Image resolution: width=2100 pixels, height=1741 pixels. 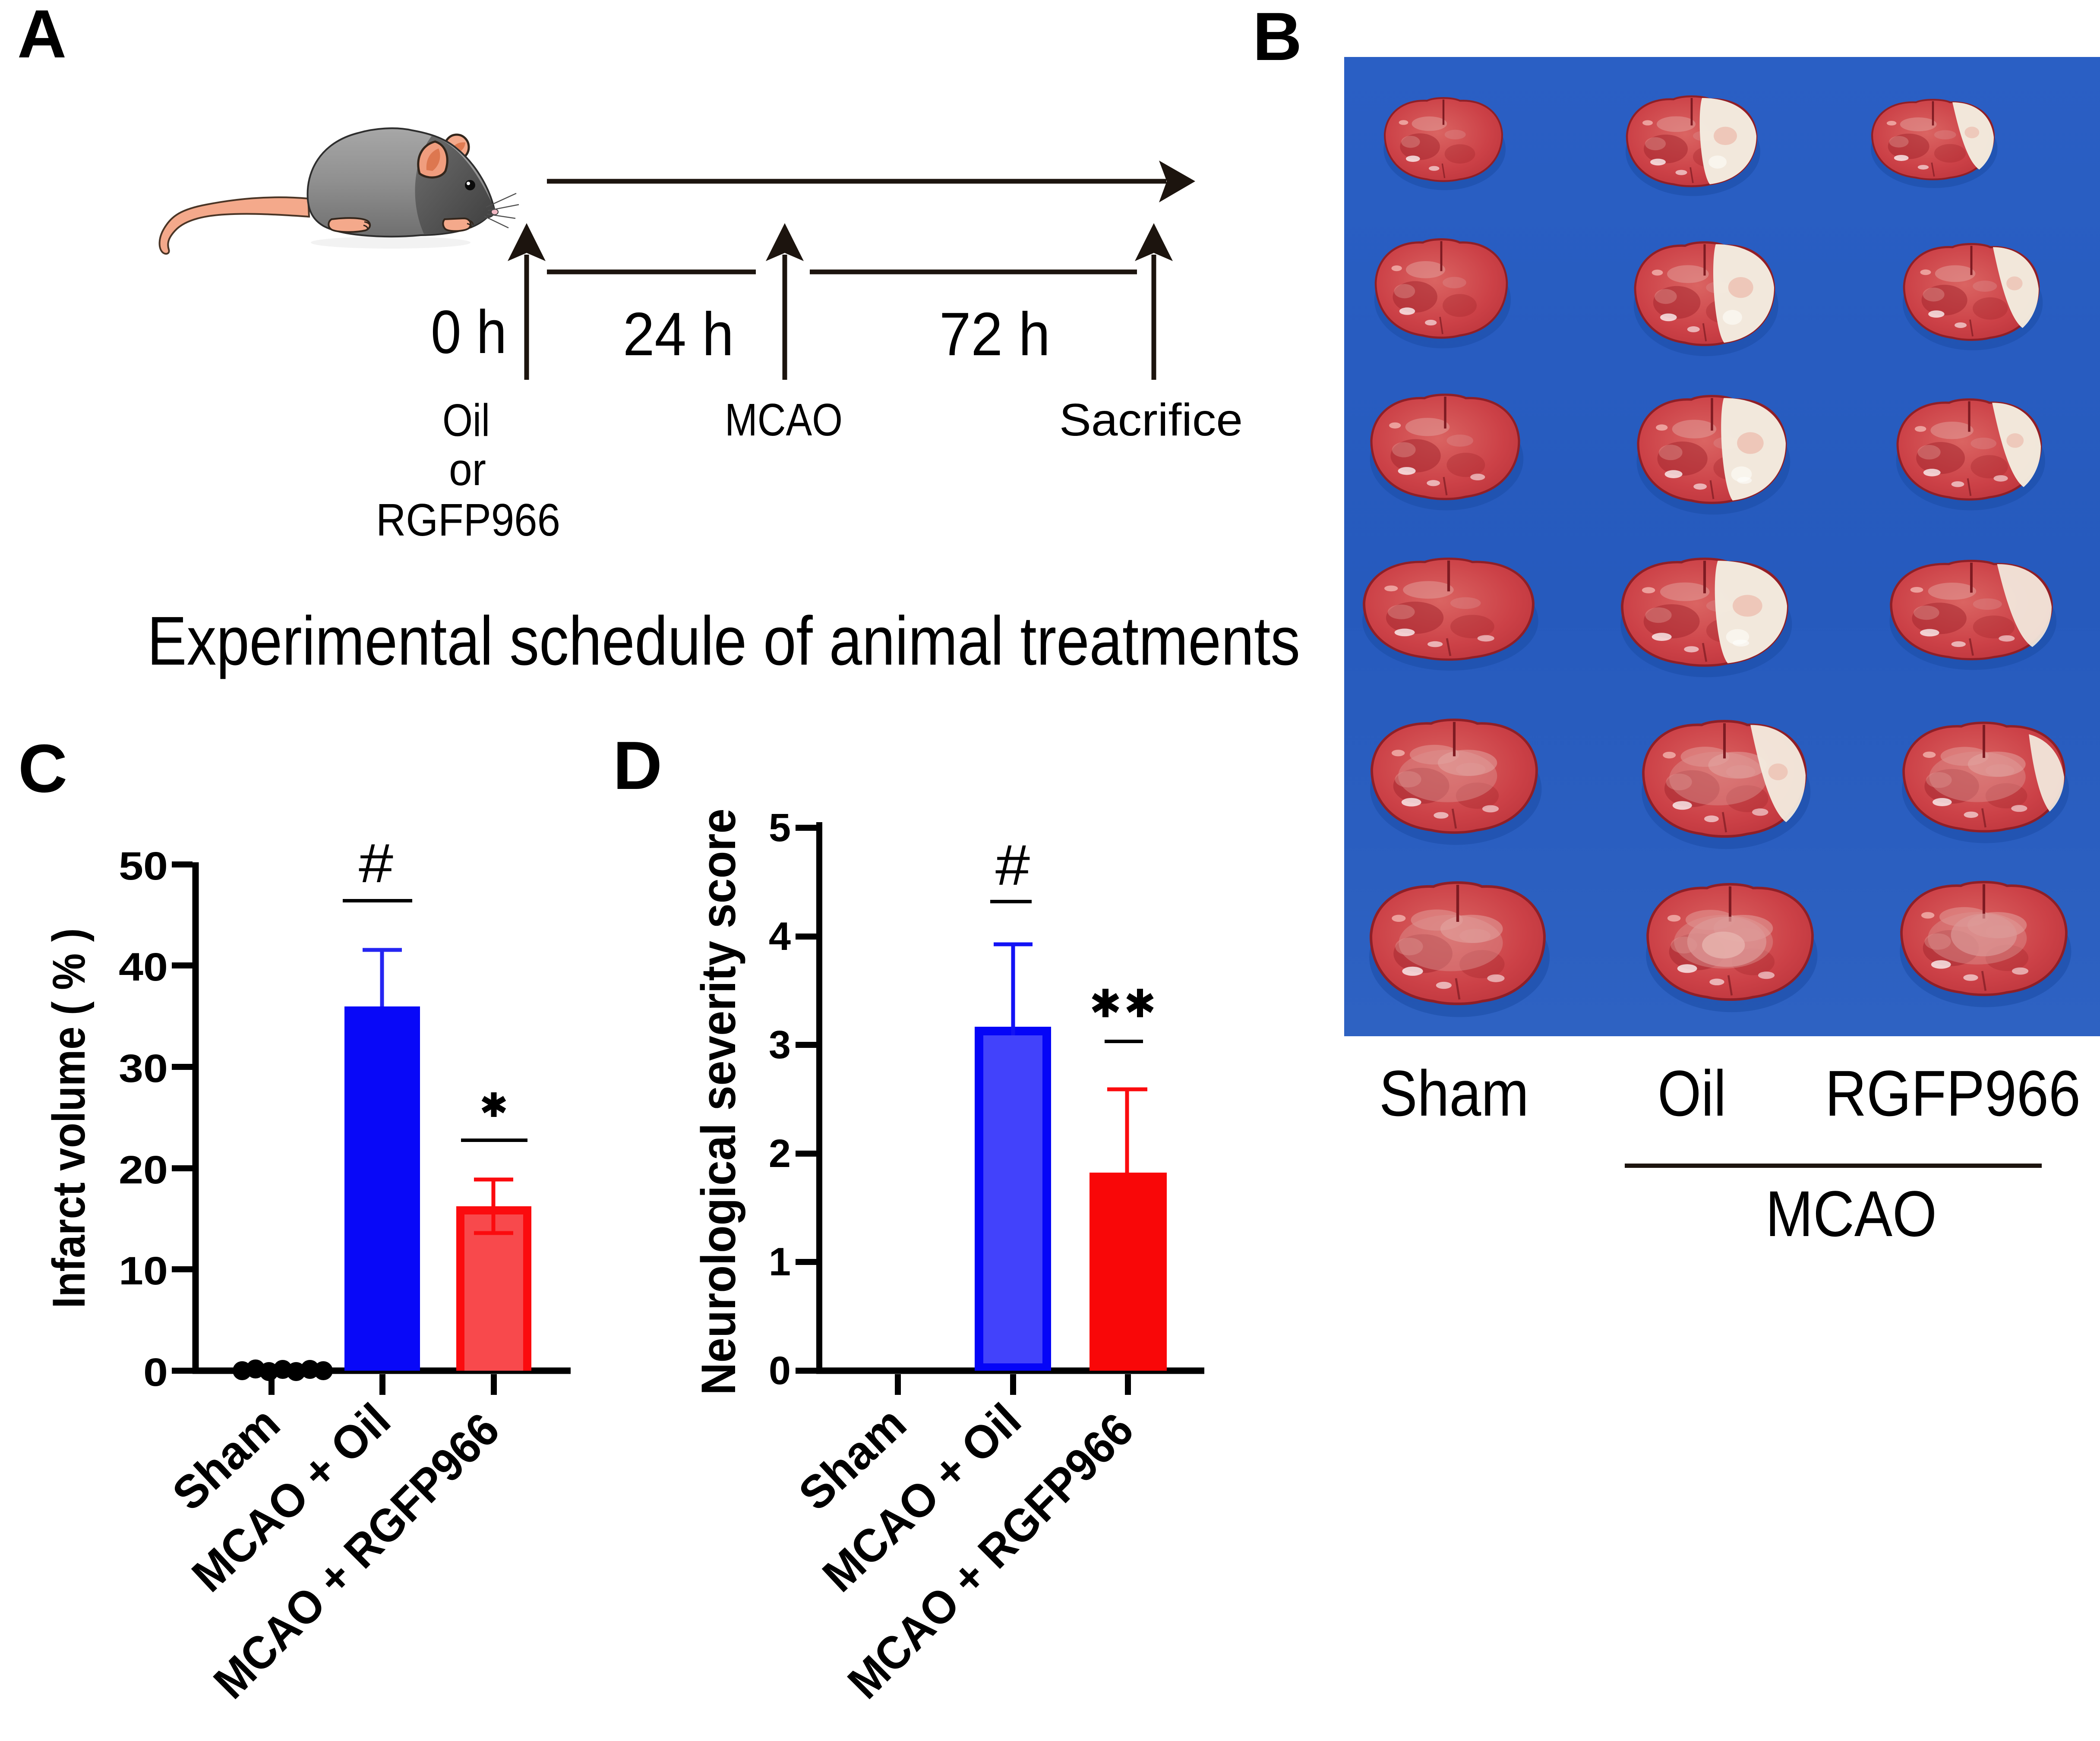 I want to click on svg-text: Sham, so click(x=1454, y=1093).